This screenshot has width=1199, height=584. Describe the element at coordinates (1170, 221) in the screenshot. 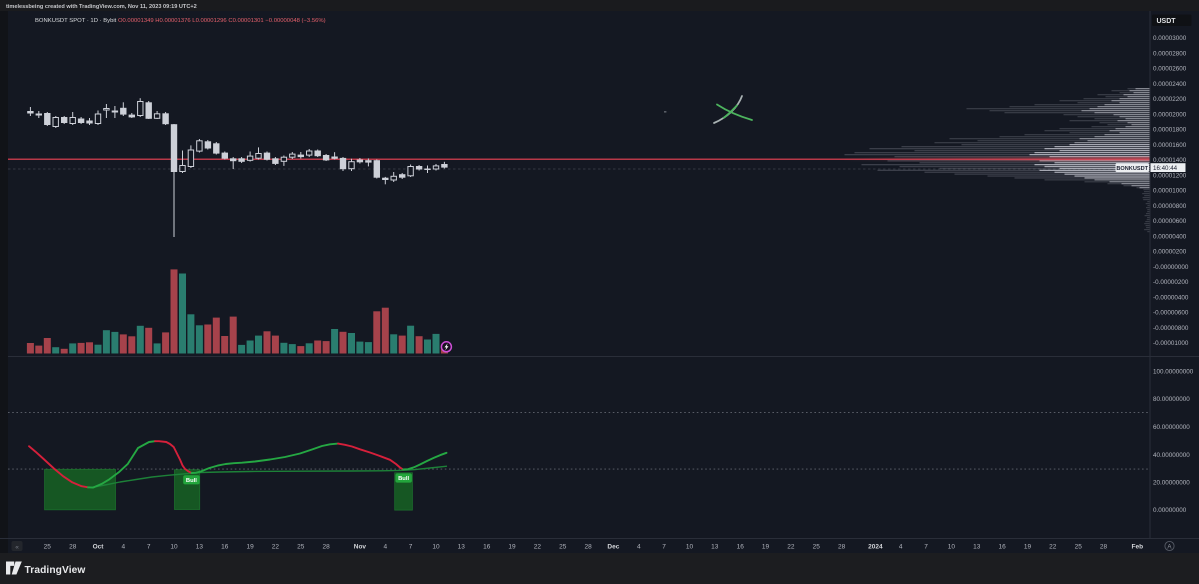

I see `svg-text: 0.00000600` at that location.